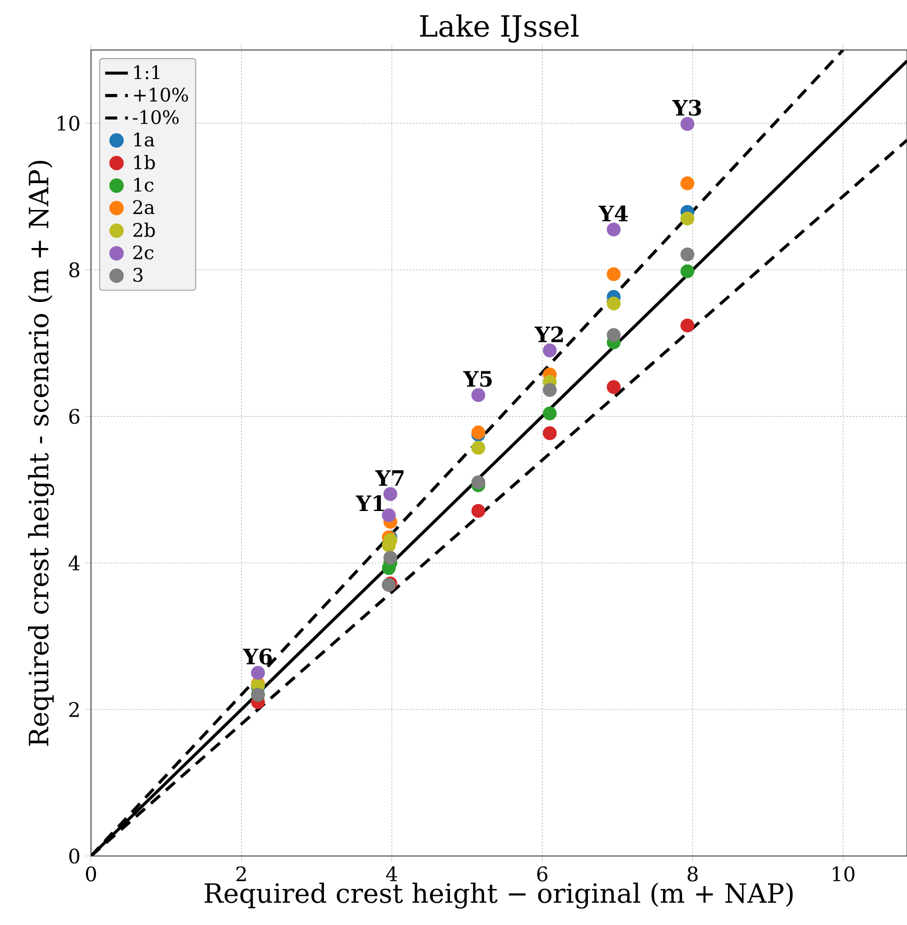  I want to click on x-axis-title: Required crest height − original (m + NAP), so click(498, 895).